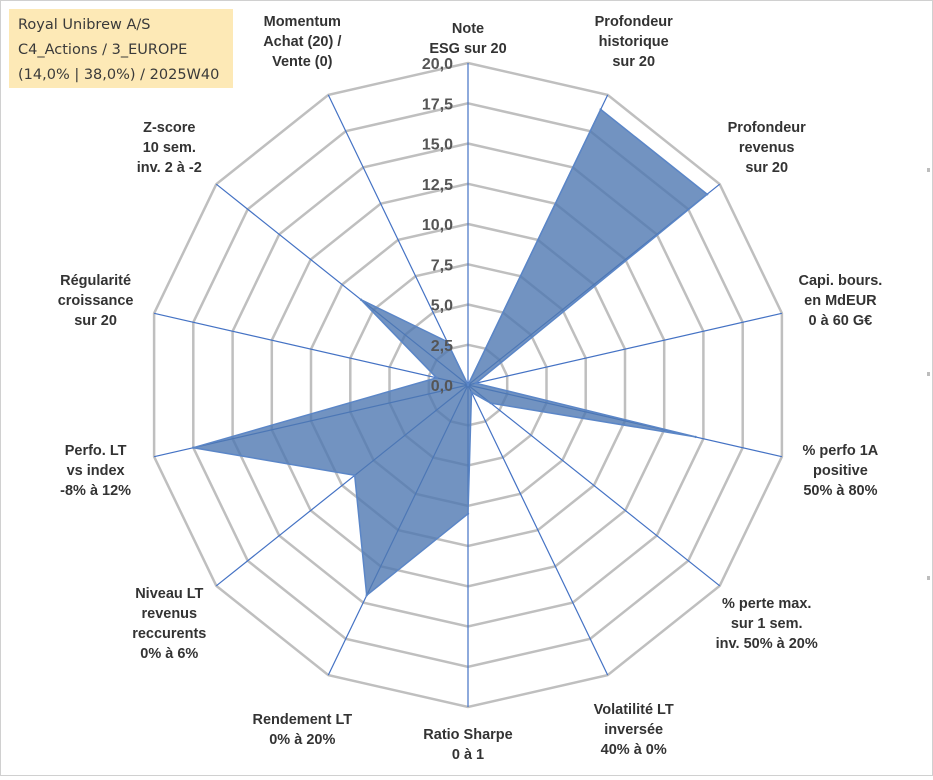 Image resolution: width=933 pixels, height=780 pixels. What do you see at coordinates (442, 306) in the screenshot?
I see `tick-label-2: 5,0` at bounding box center [442, 306].